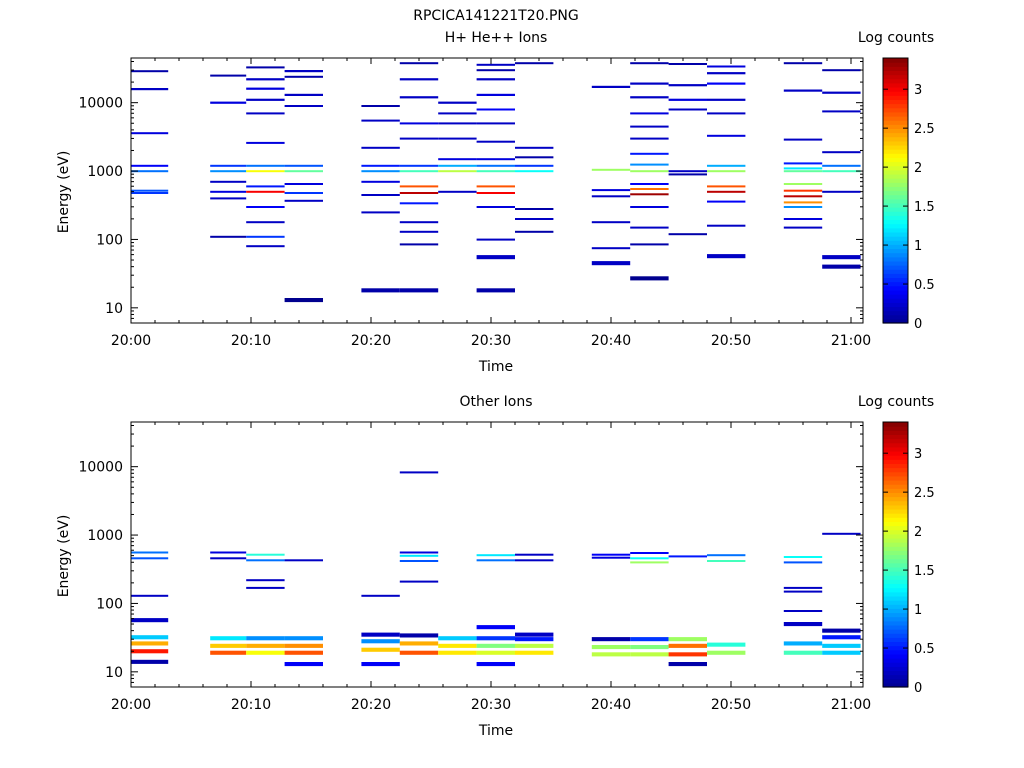  I want to click on x-tick-label: 20:40, so click(611, 705).